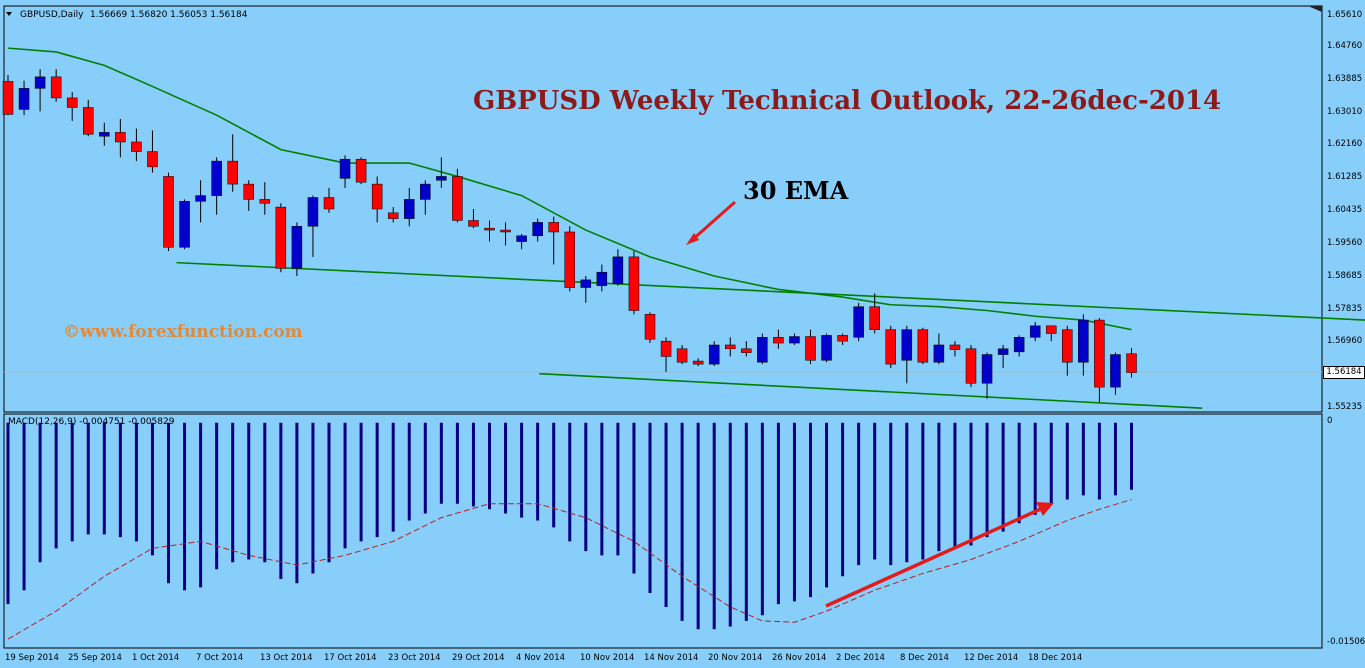 The height and width of the screenshot is (668, 1365). Describe the element at coordinates (156, 658) in the screenshot. I see `date-tick: 1 Oct 2014` at that location.